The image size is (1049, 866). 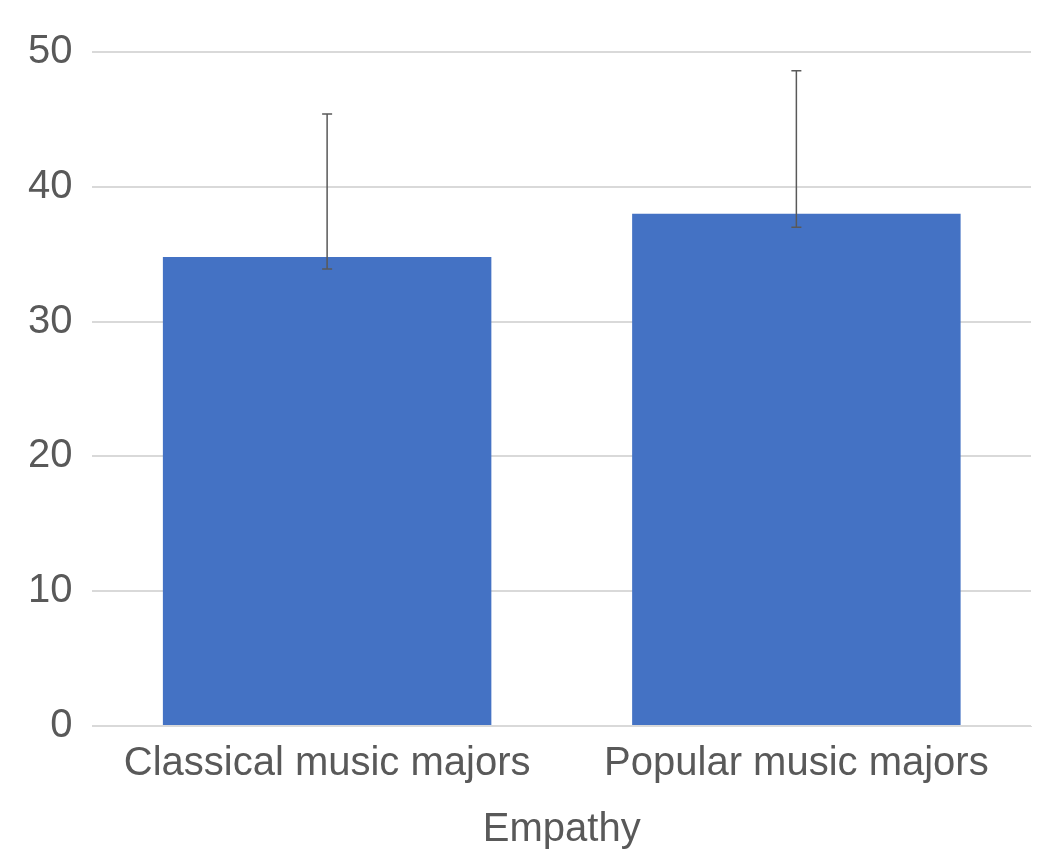 What do you see at coordinates (327, 761) in the screenshot?
I see `x-tick-label: Classical music majors` at bounding box center [327, 761].